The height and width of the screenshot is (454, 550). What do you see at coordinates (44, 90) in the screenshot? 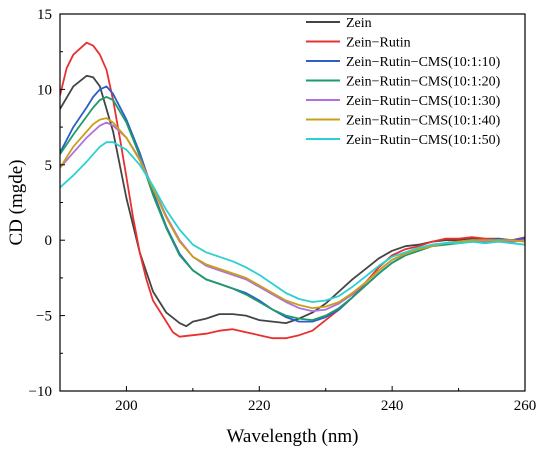
I see `y-tick-label: 10` at bounding box center [44, 90].